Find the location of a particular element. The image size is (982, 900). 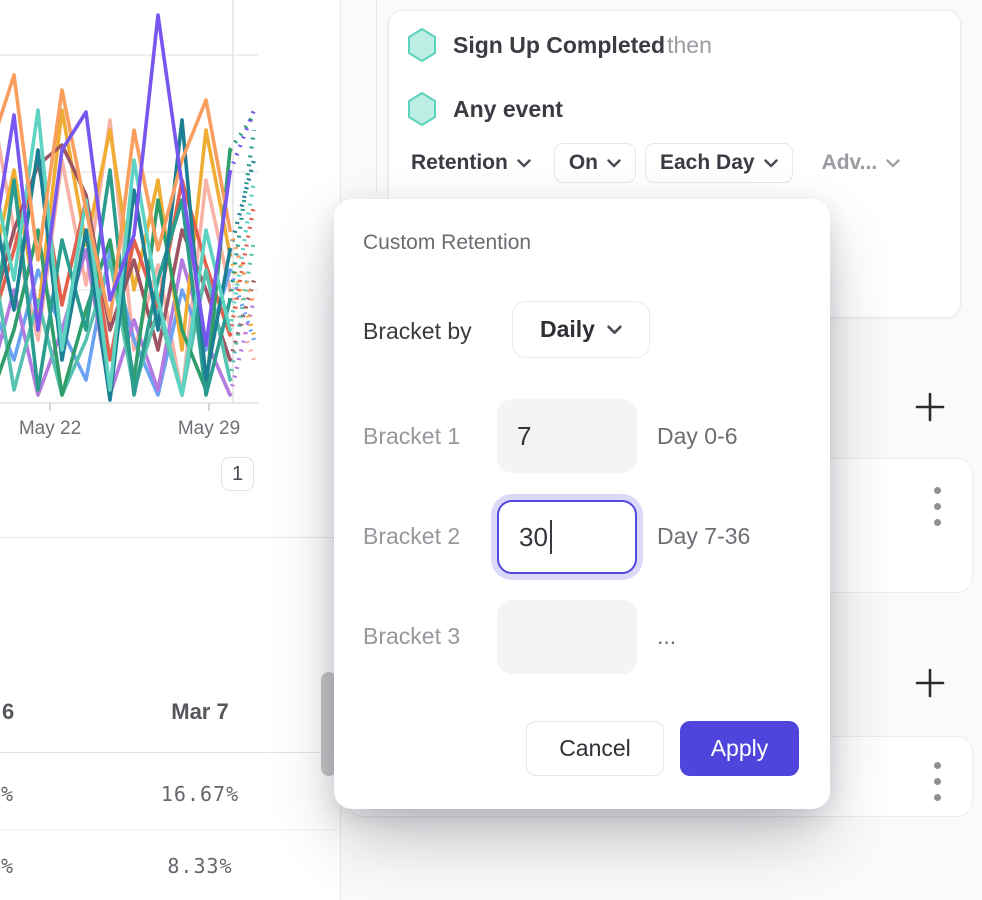

panel-divider is located at coordinates (170, 537).